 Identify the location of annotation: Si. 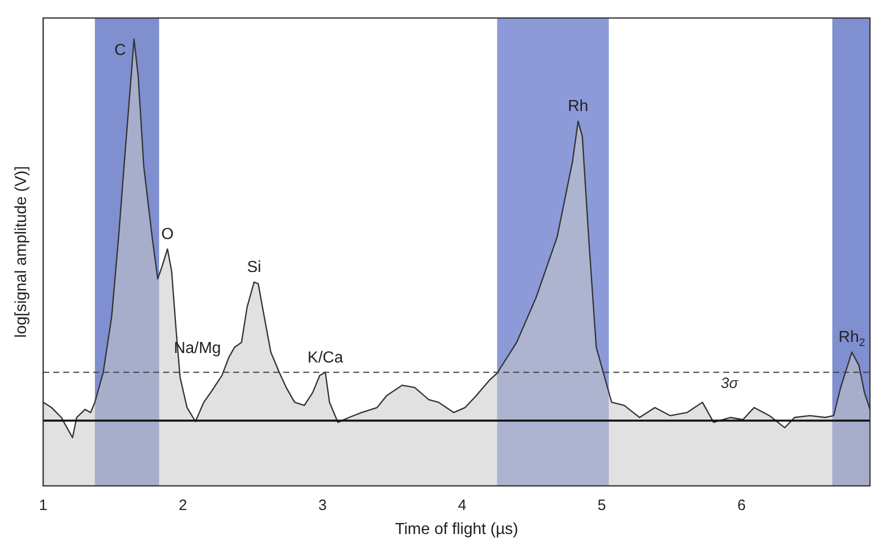
(254, 267).